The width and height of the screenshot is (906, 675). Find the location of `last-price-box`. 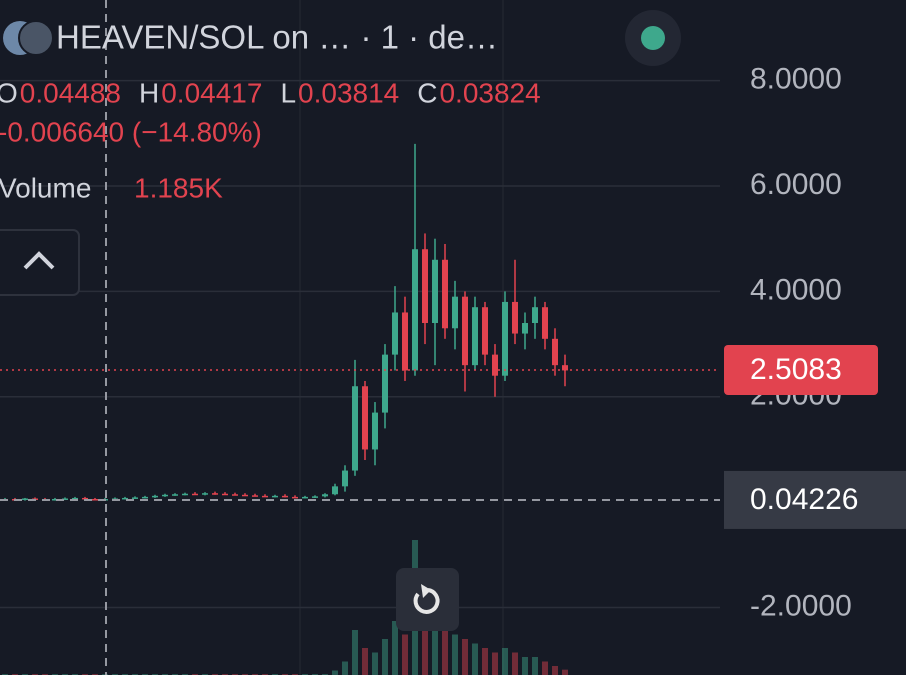

last-price-box is located at coordinates (801, 369).